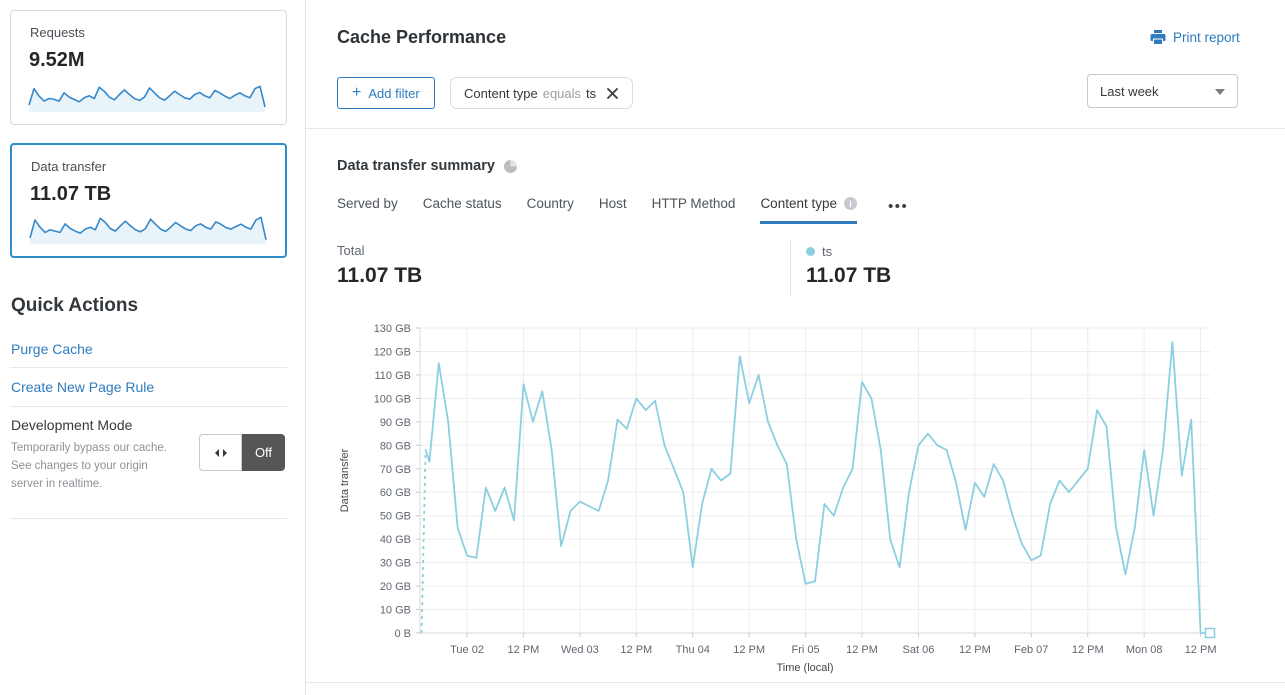 The image size is (1285, 695). What do you see at coordinates (849, 275) in the screenshot?
I see `ts-stat-value: 11.07 TB` at bounding box center [849, 275].